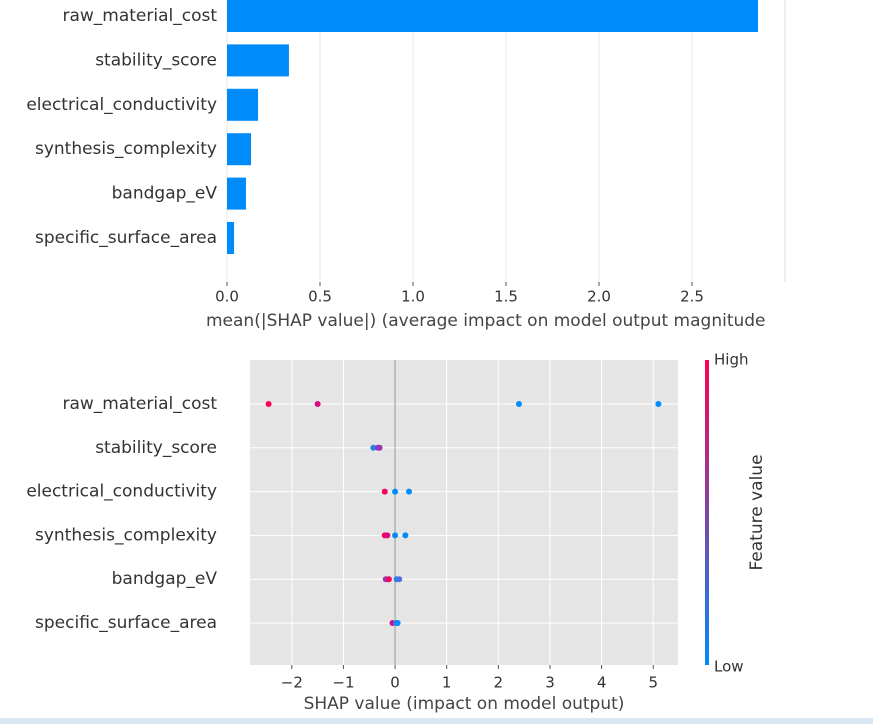  Describe the element at coordinates (602, 683) in the screenshot. I see `x-tick-label: 4` at that location.